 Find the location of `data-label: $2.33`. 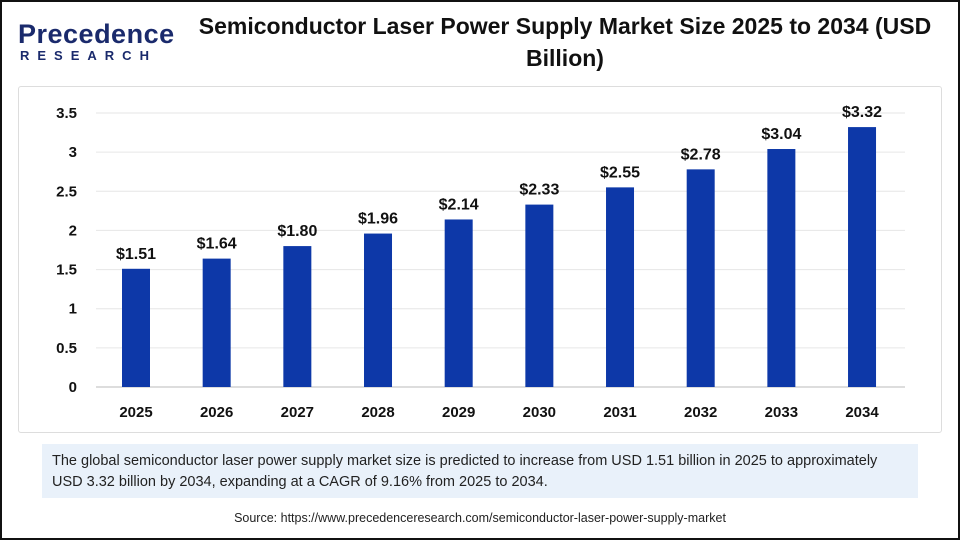

data-label: $2.33 is located at coordinates (539, 190).